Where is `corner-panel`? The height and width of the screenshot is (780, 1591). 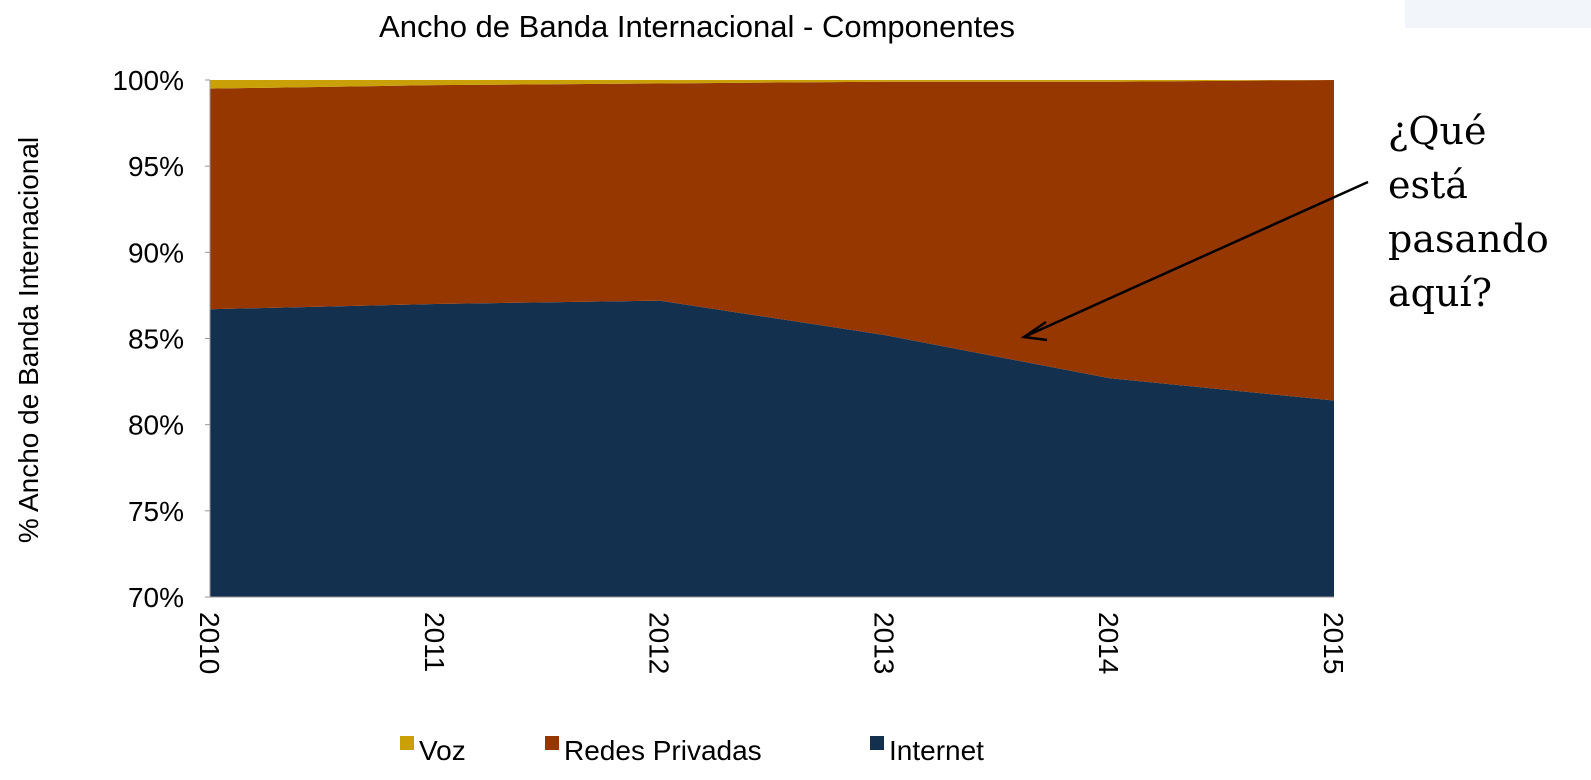
corner-panel is located at coordinates (1498, 14).